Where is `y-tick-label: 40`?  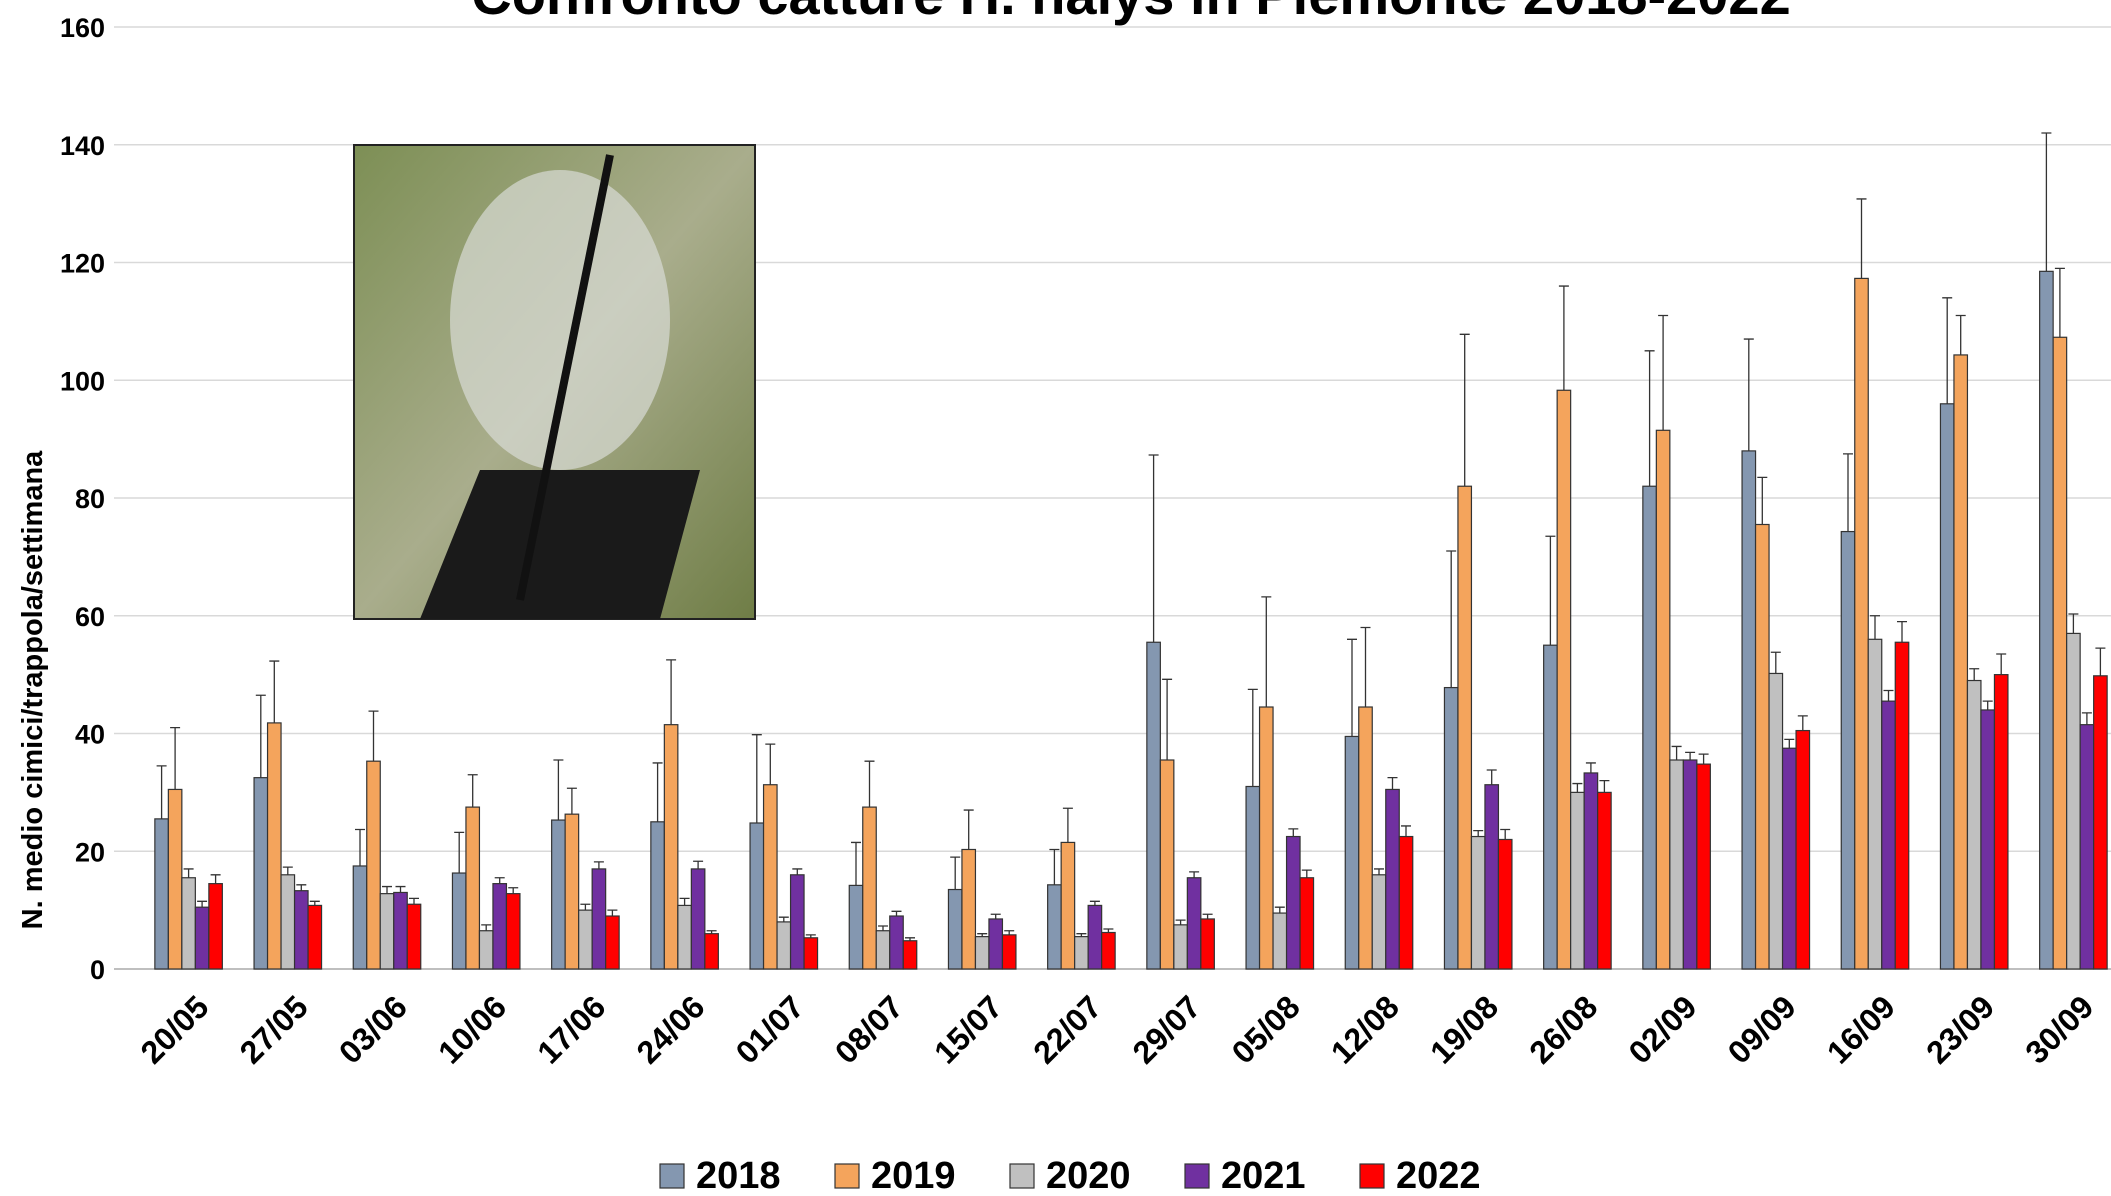 y-tick-label: 40 is located at coordinates (90, 735).